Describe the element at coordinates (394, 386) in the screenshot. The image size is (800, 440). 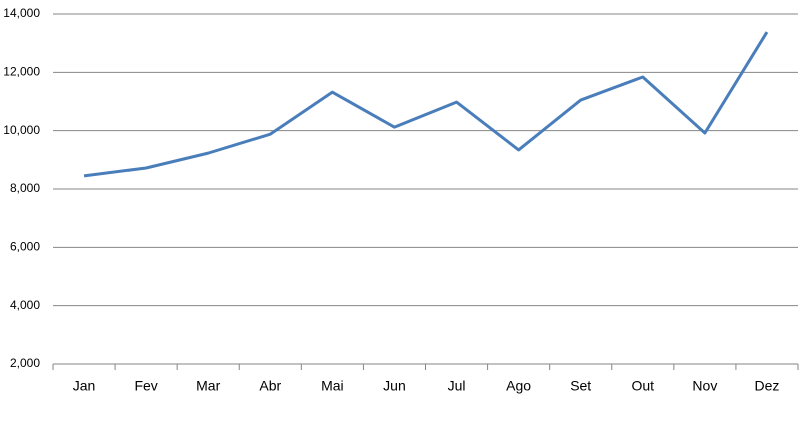
I see `x-tick-label: Jun` at that location.